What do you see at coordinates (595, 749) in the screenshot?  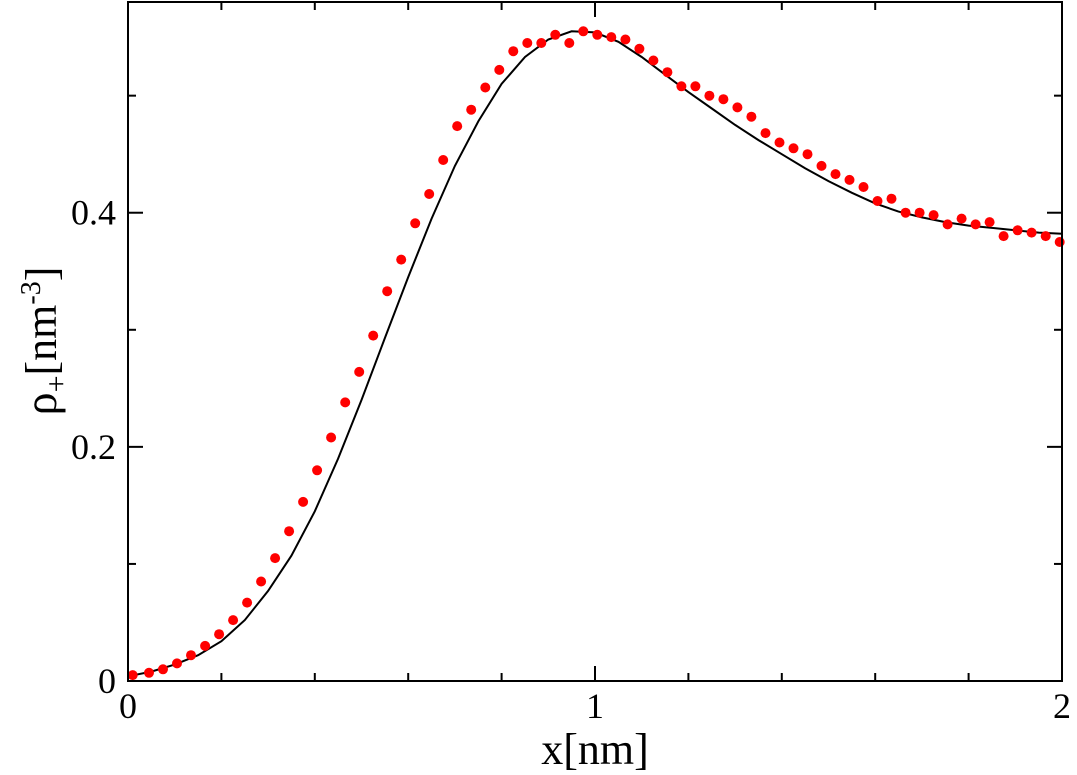 I see `x-axis-title: x[nm]` at bounding box center [595, 749].